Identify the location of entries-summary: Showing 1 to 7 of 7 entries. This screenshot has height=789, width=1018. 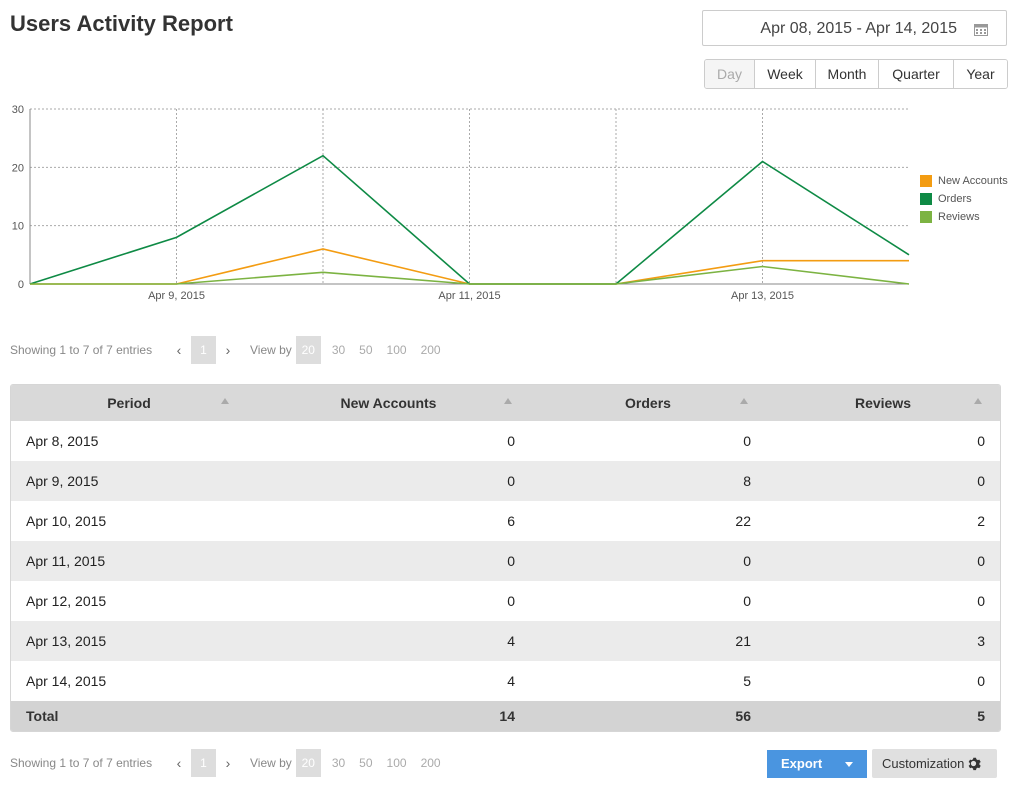
(81, 350).